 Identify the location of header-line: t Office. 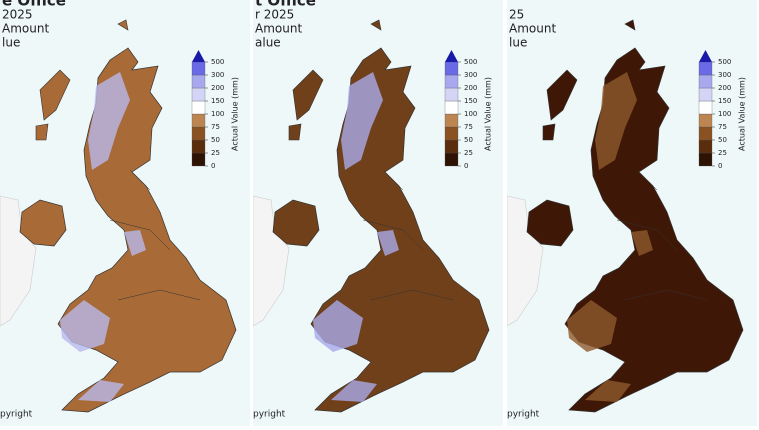
(285, 5).